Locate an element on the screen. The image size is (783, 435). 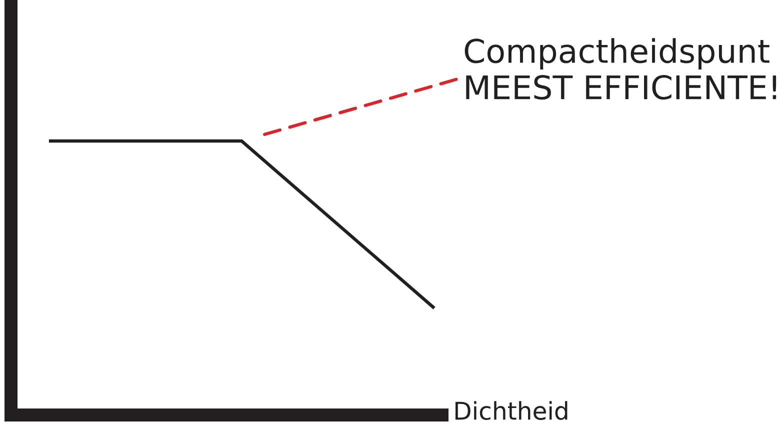
text: Compactheidspunt MEEST EFFICIENTE! is located at coordinates (620, 69).